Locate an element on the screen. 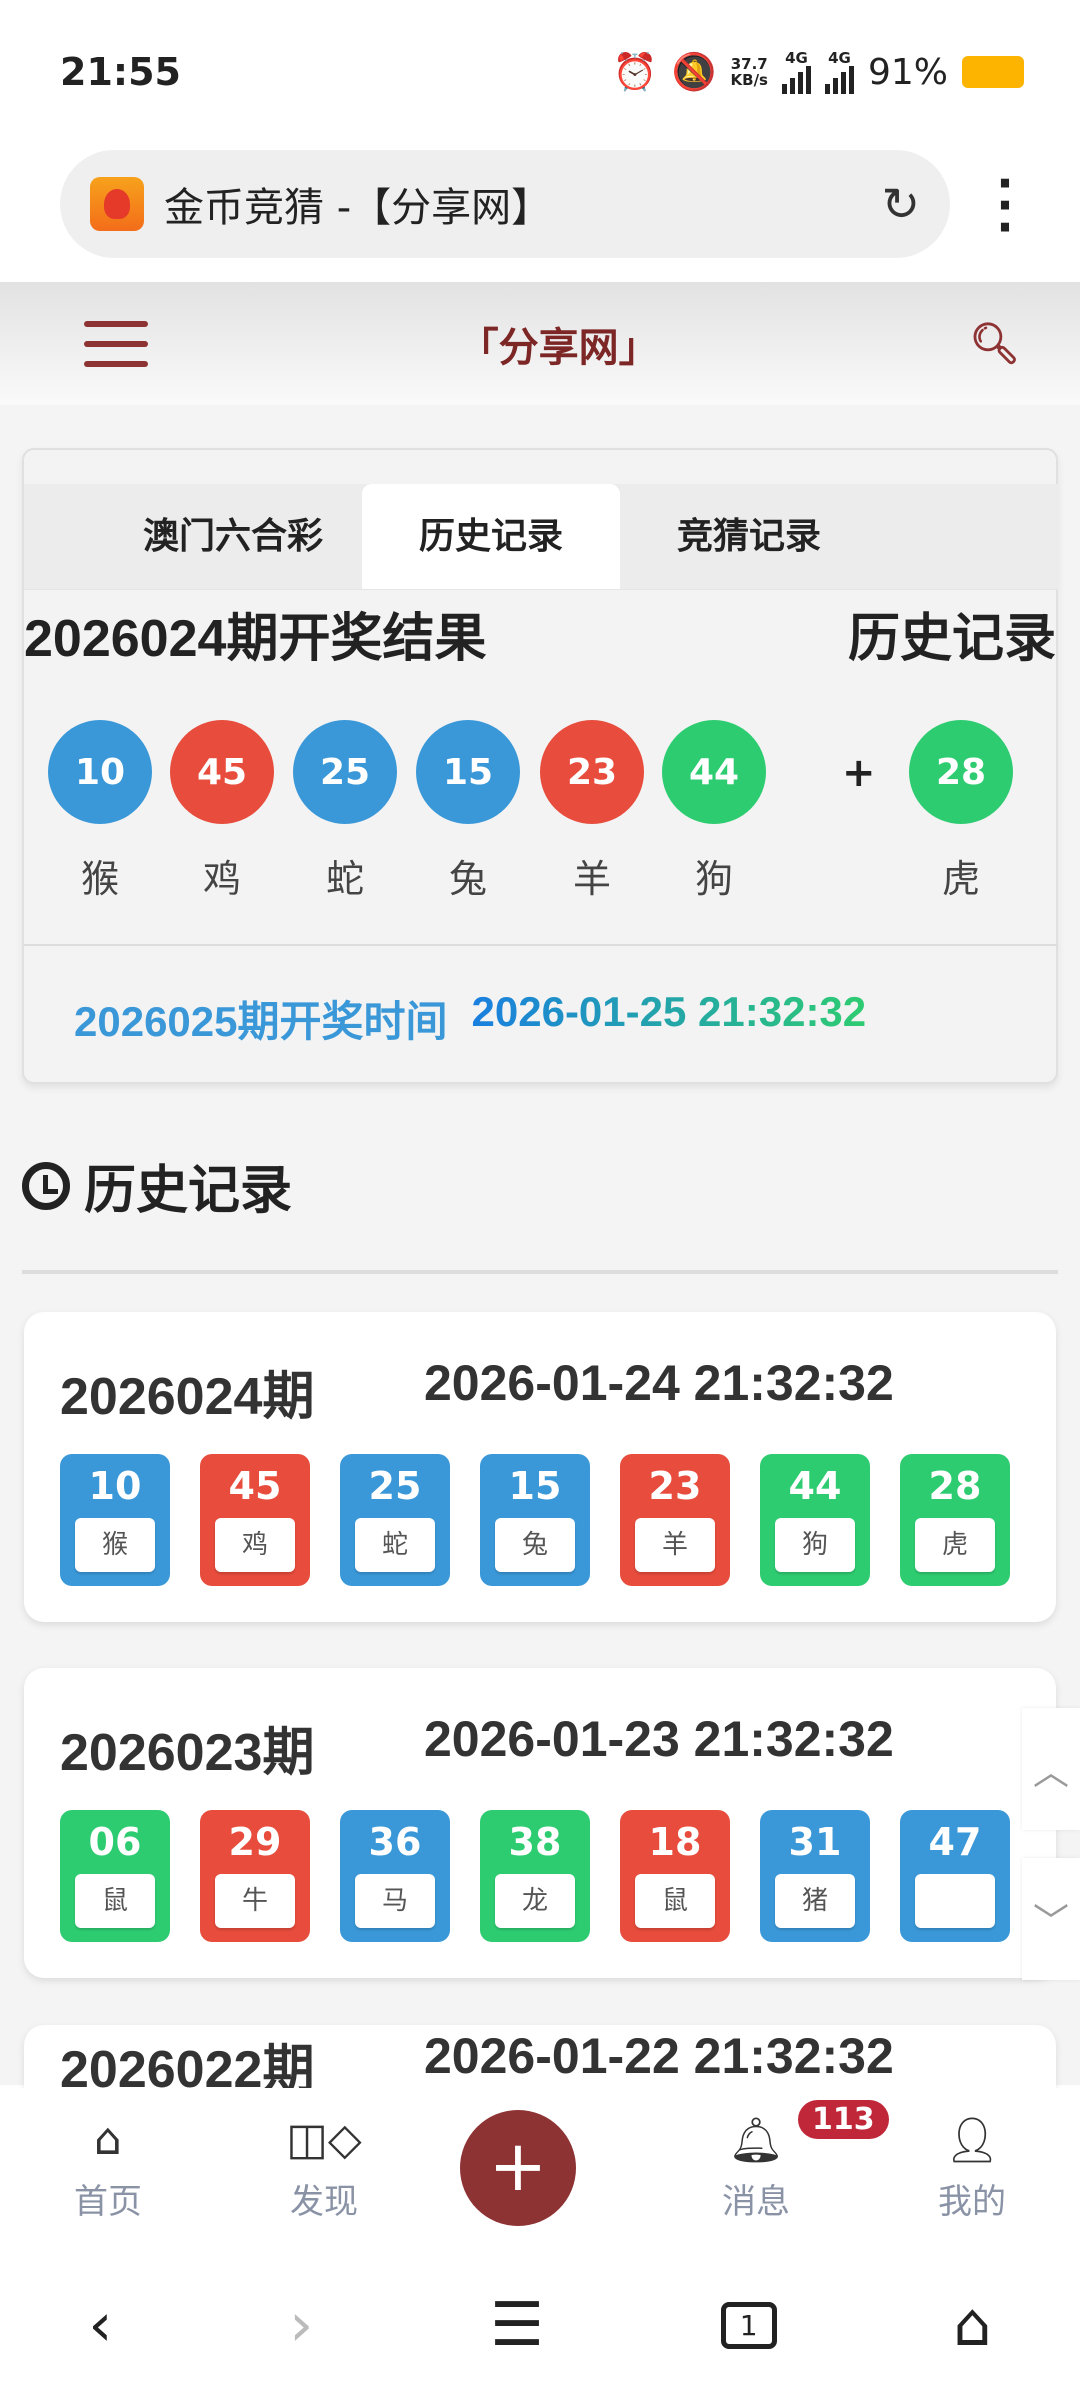 This screenshot has height=2400, width=1080. lottery-ball: 23 is located at coordinates (592, 772).